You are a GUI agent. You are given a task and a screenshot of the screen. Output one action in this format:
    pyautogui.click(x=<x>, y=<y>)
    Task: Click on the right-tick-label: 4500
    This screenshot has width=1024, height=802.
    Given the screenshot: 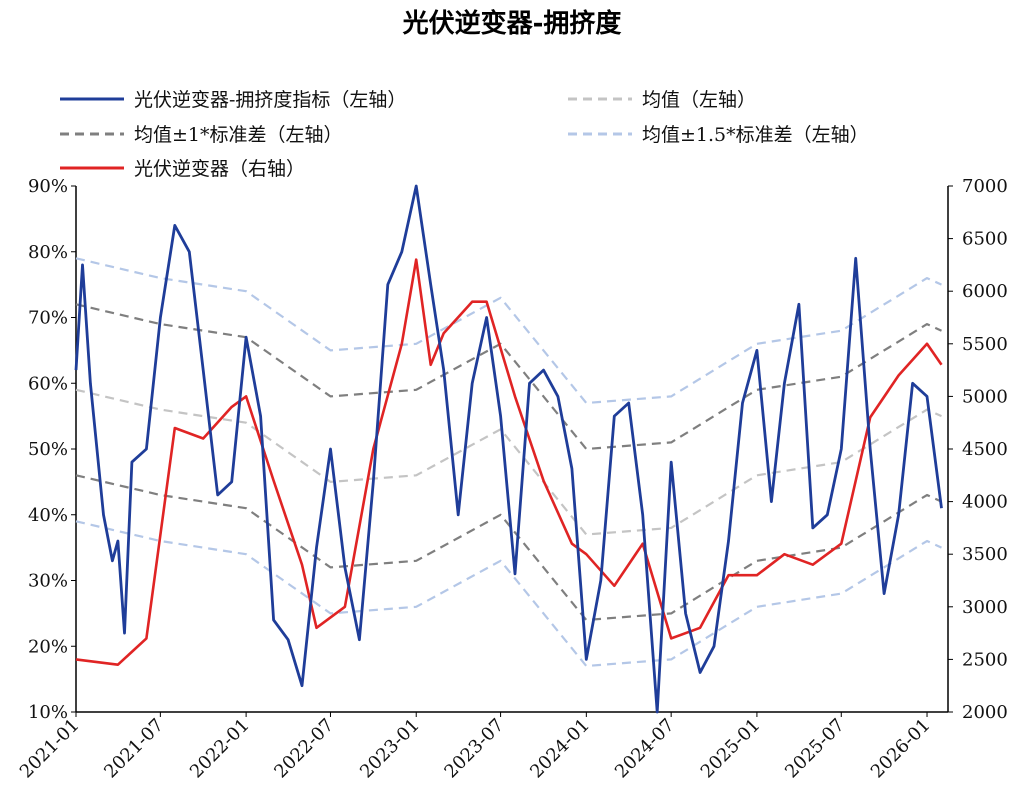 What is the action you would take?
    pyautogui.click(x=985, y=449)
    